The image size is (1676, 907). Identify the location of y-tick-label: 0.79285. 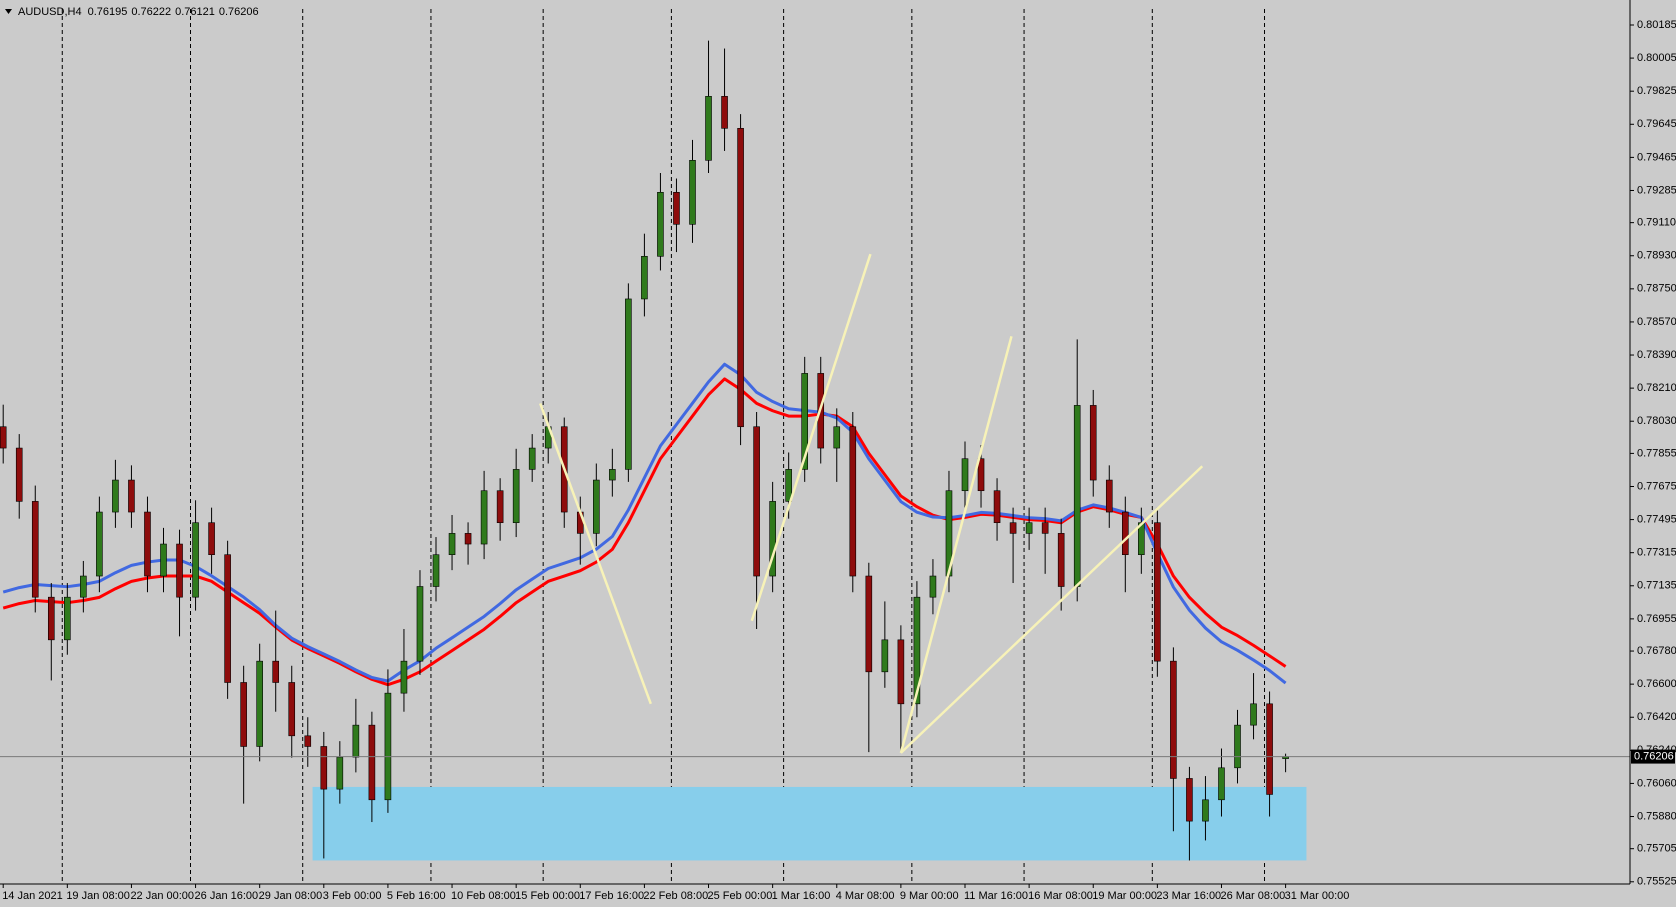
(1656, 190).